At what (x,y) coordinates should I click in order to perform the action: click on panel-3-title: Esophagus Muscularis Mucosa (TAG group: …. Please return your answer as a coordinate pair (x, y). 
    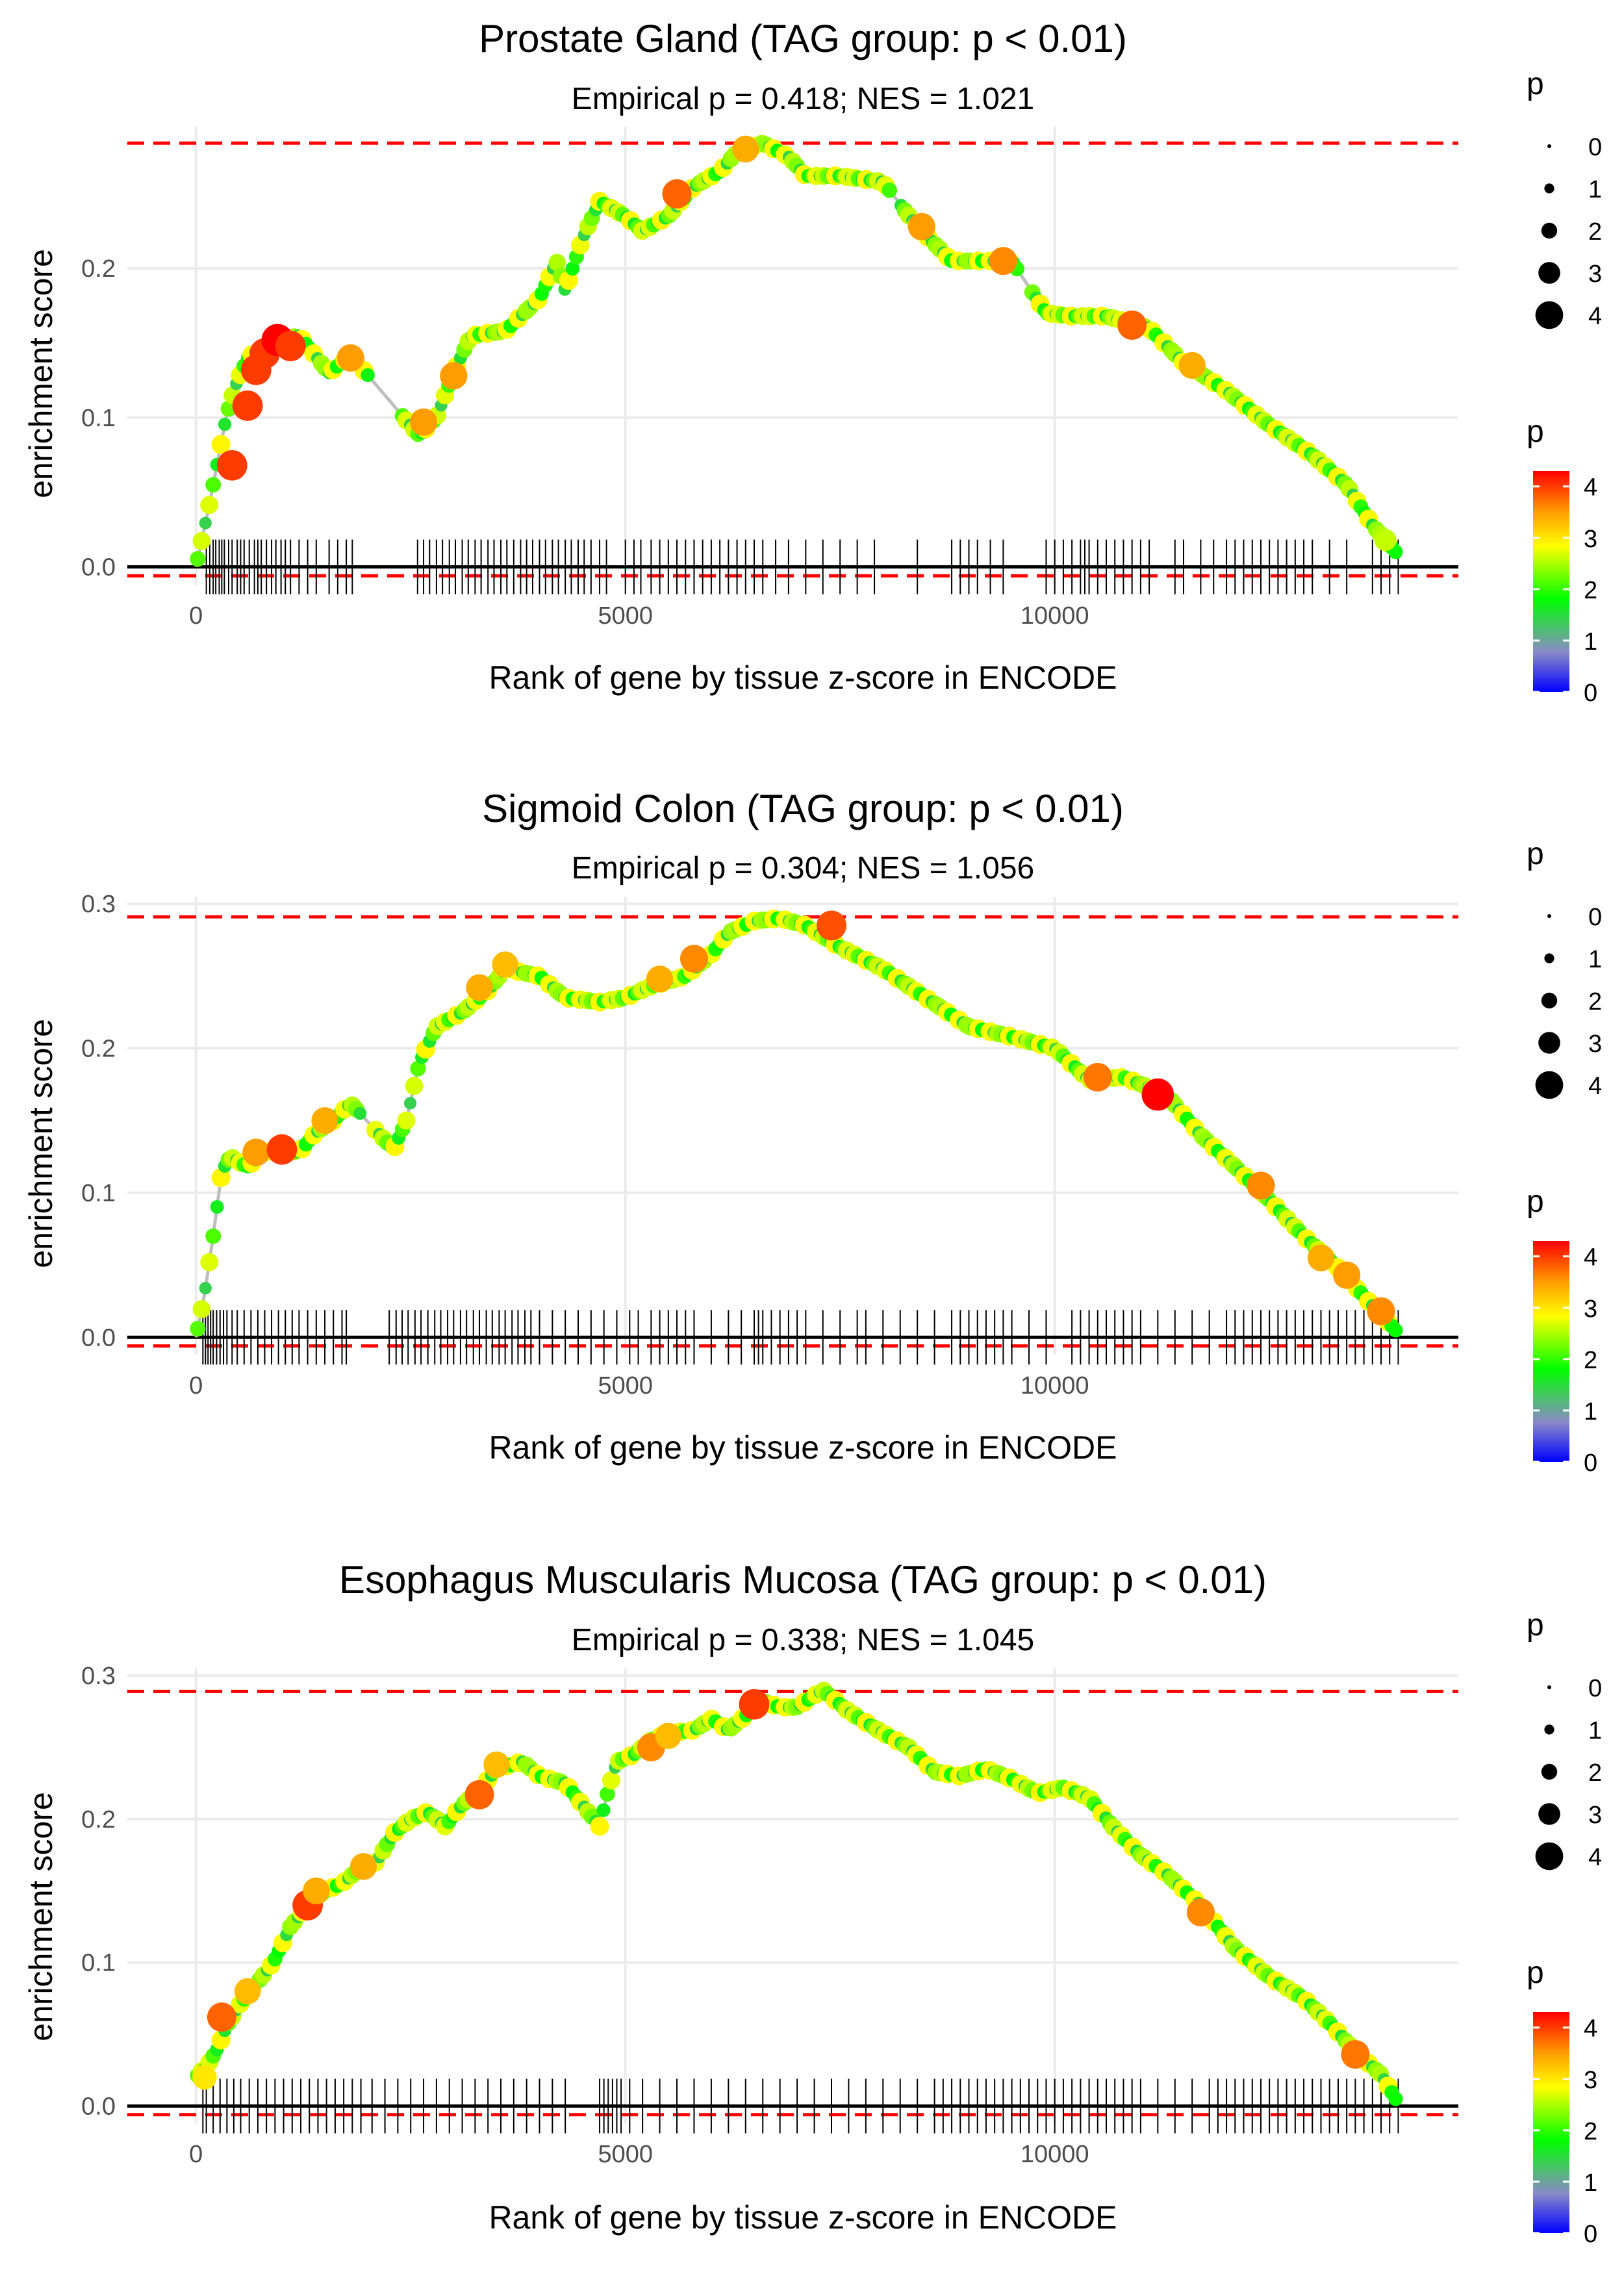
    Looking at the image, I should click on (803, 1580).